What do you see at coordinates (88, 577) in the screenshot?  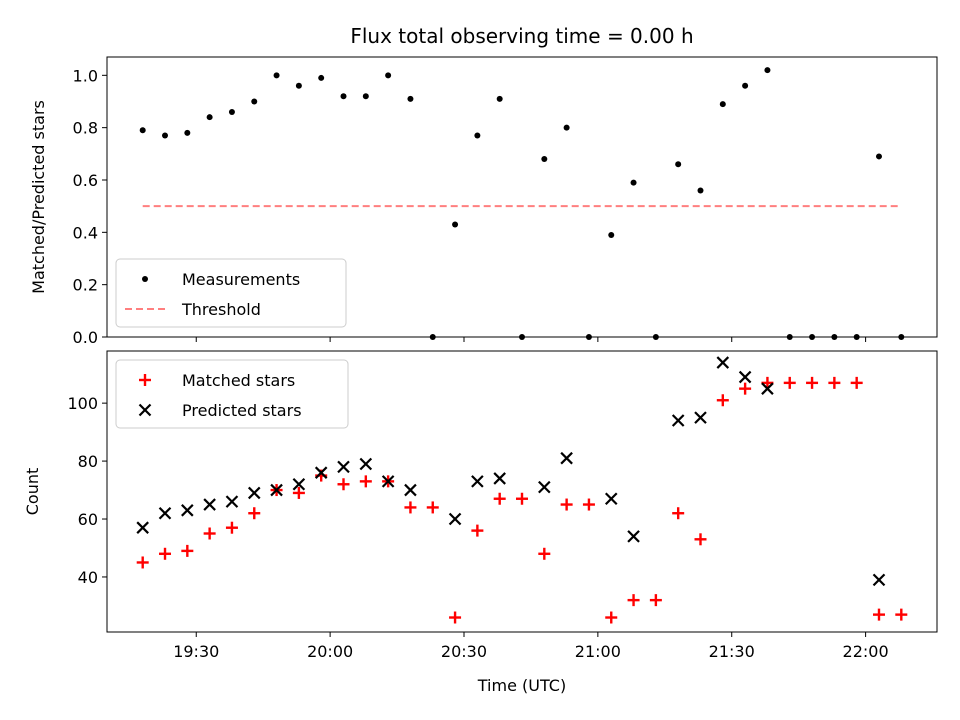 I see `y-tick-label: 40` at bounding box center [88, 577].